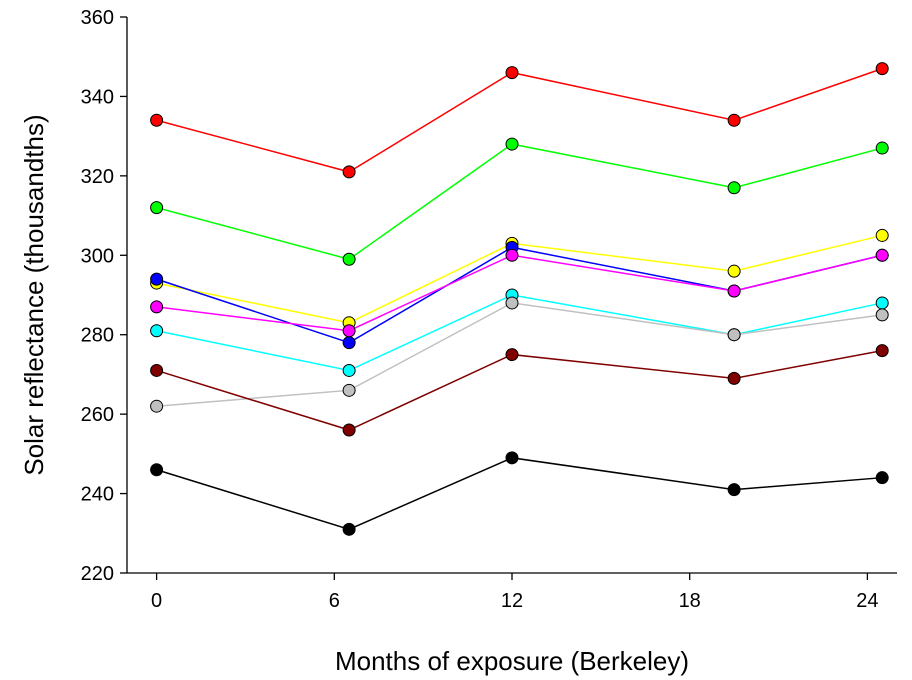  What do you see at coordinates (512, 601) in the screenshot?
I see `x-tick-label: 12` at bounding box center [512, 601].